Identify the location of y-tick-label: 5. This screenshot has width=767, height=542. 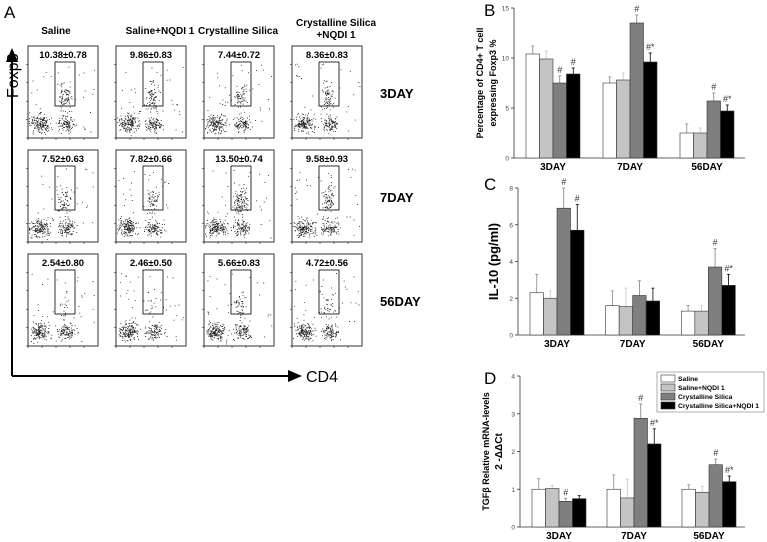
(507, 109).